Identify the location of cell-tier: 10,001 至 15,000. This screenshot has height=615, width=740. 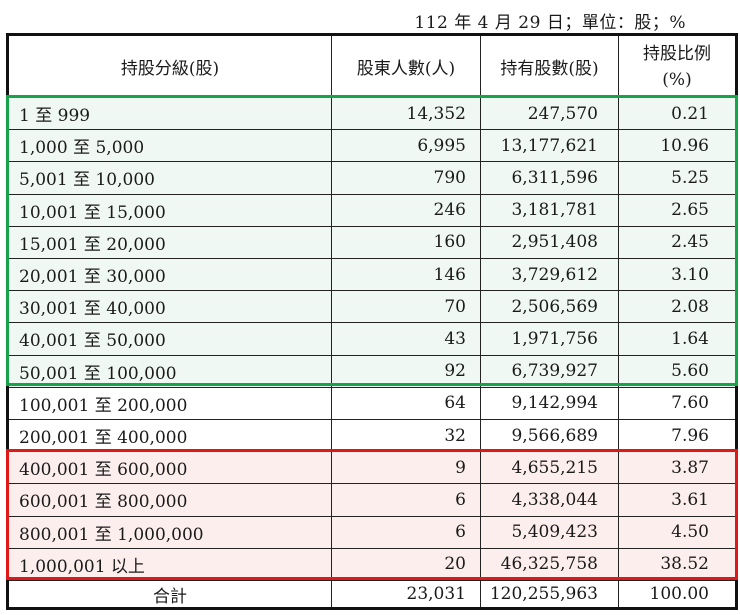
(170, 210).